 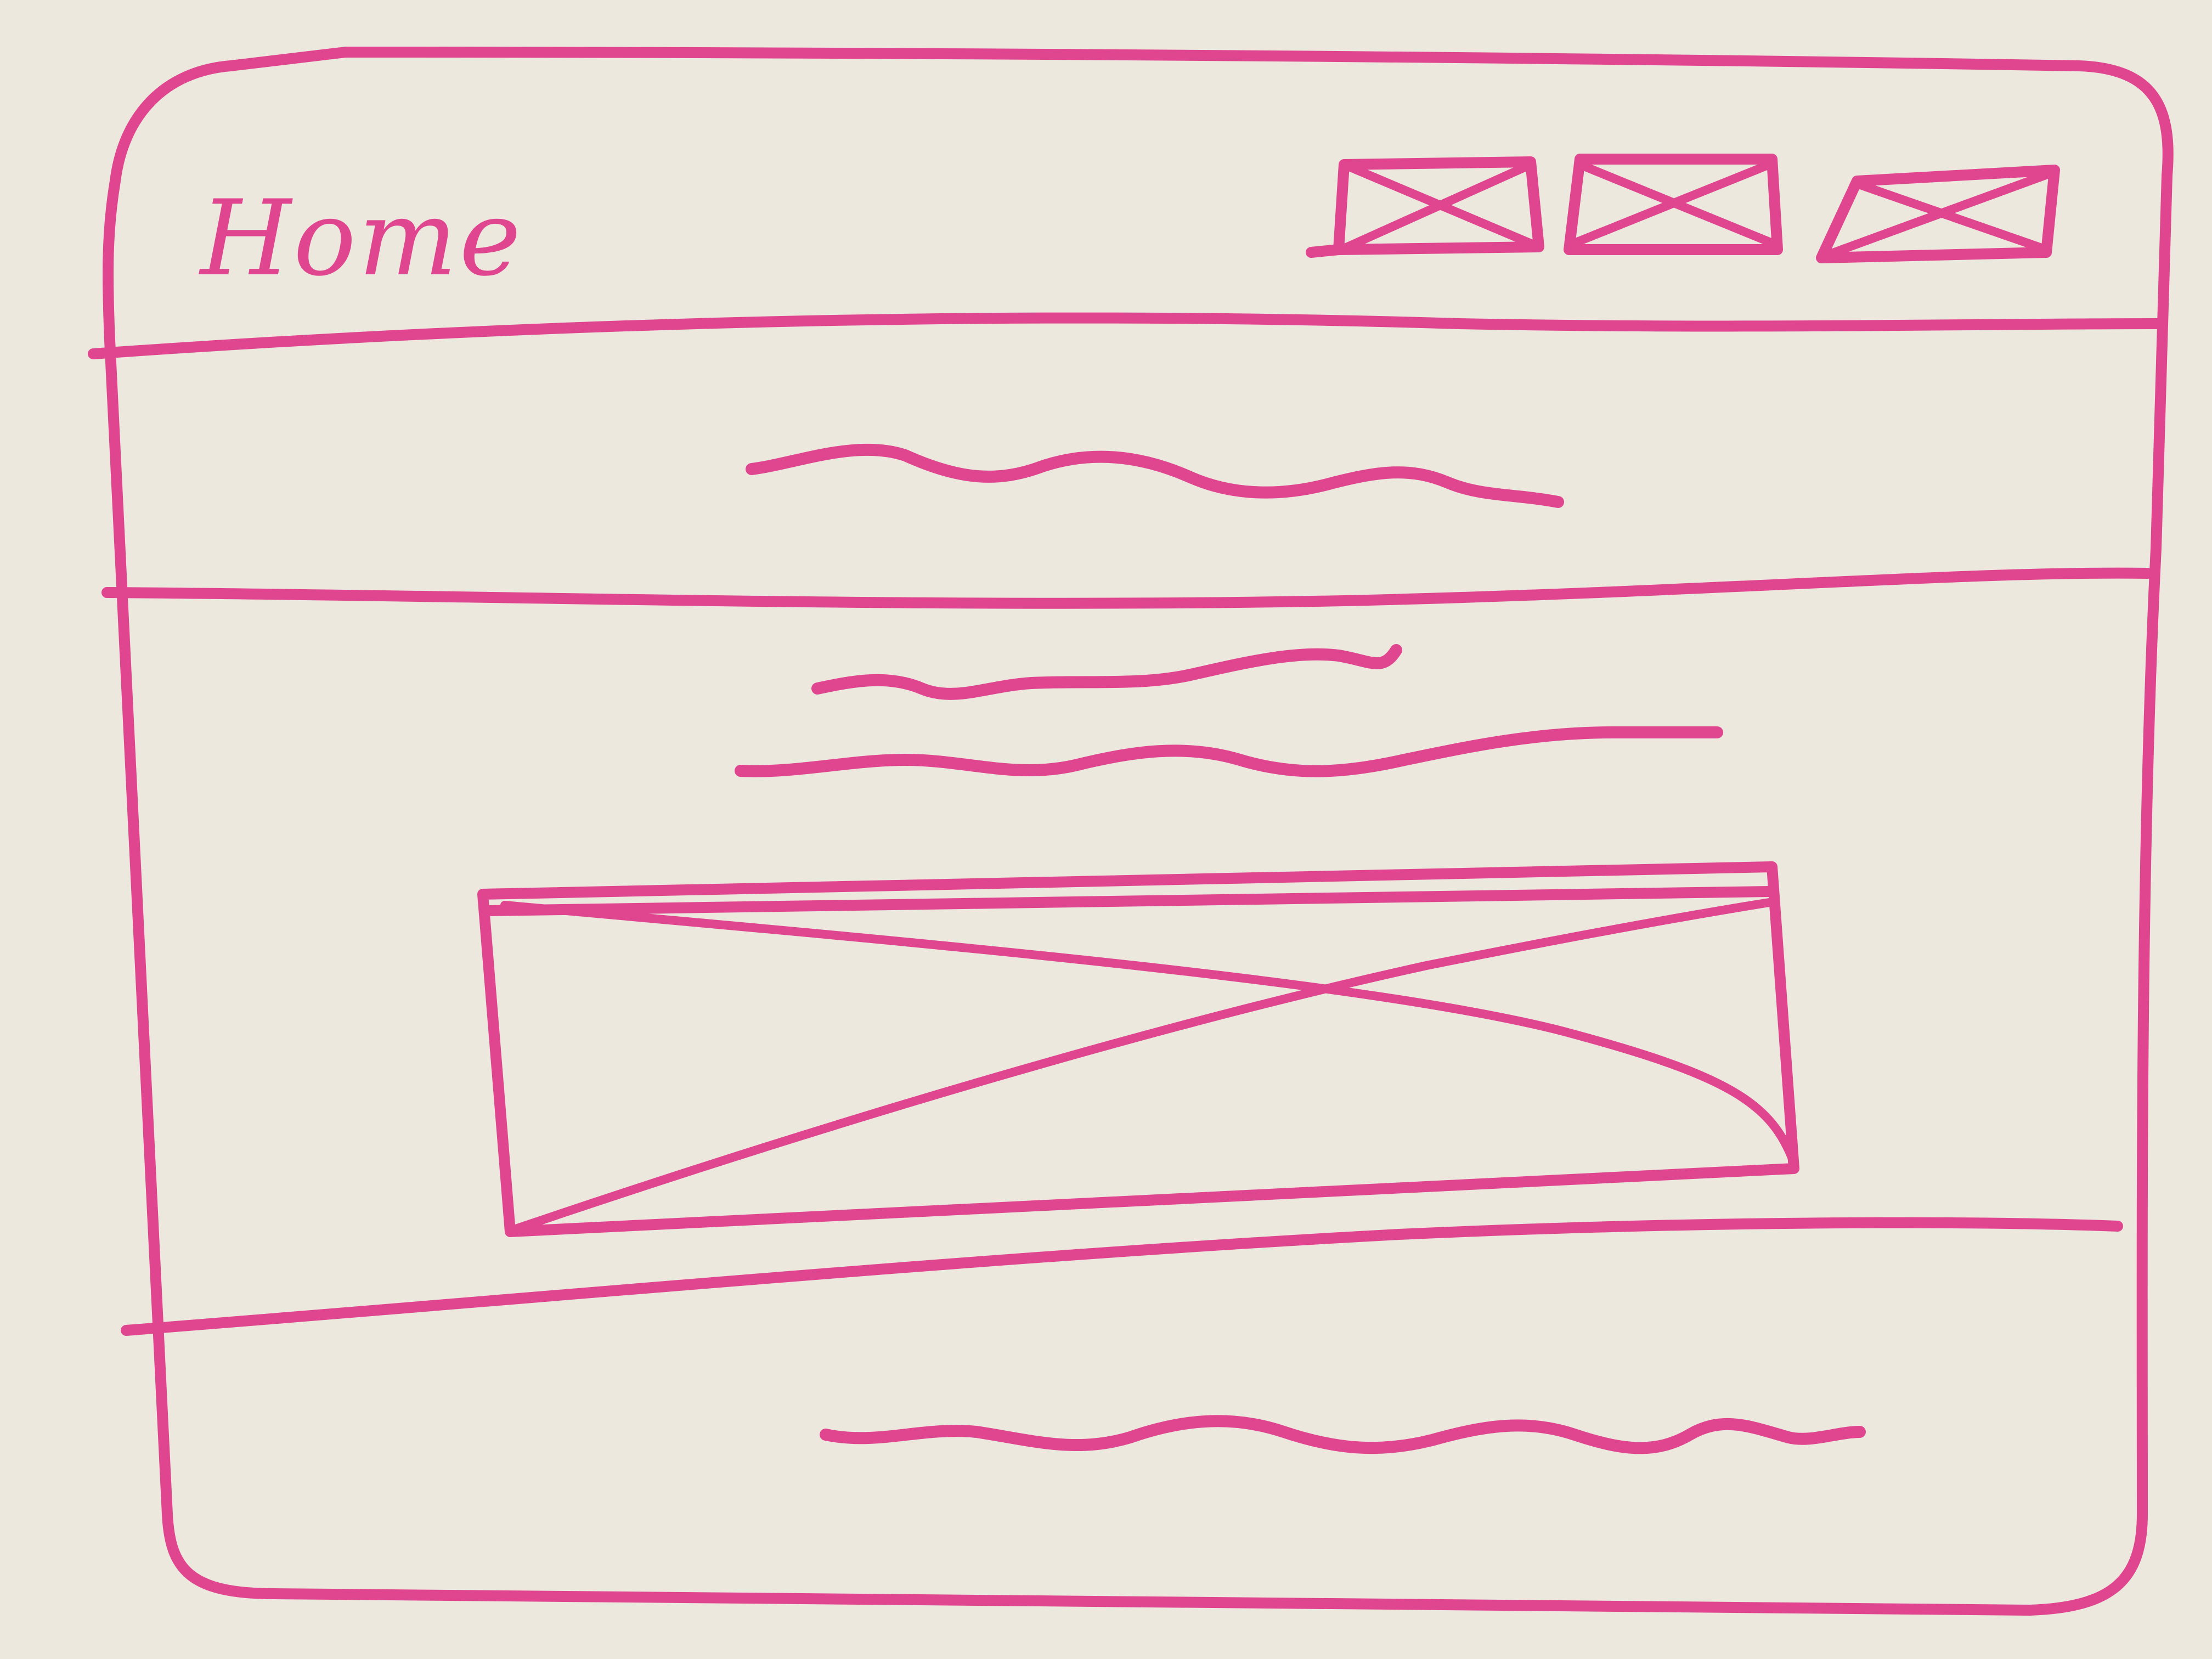 I want to click on footer-text-placeholder, so click(x=1343, y=1434).